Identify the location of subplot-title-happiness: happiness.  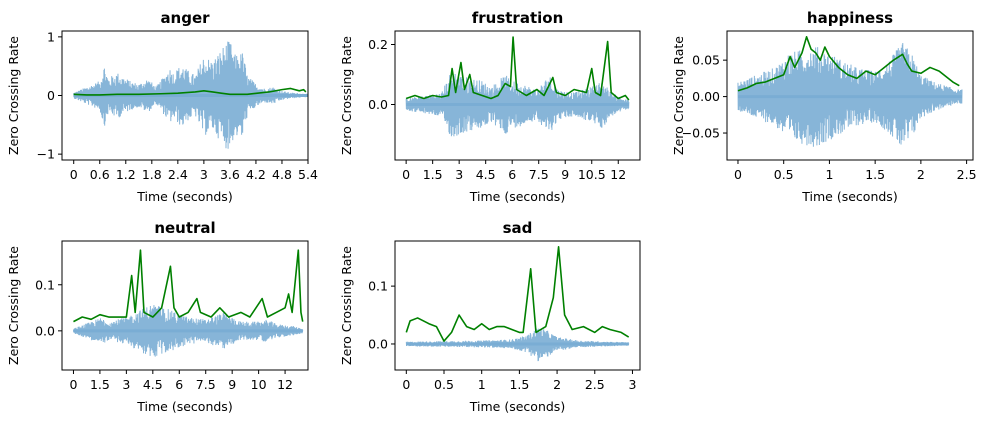
(850, 18).